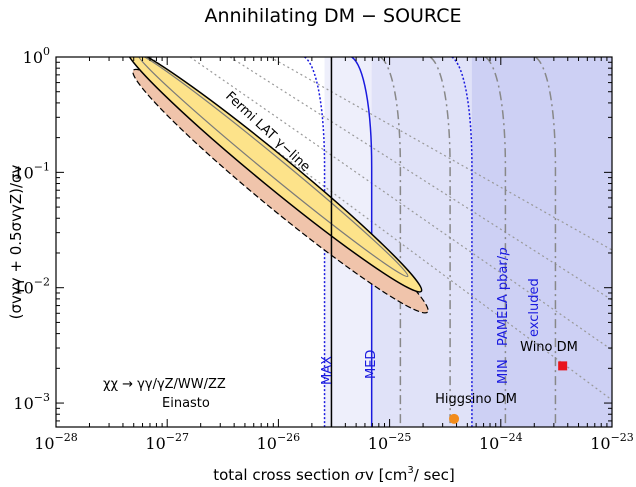 Image resolution: width=636 pixels, height=487 pixels. I want to click on y-tick-label: 10⁻³, so click(31, 402).